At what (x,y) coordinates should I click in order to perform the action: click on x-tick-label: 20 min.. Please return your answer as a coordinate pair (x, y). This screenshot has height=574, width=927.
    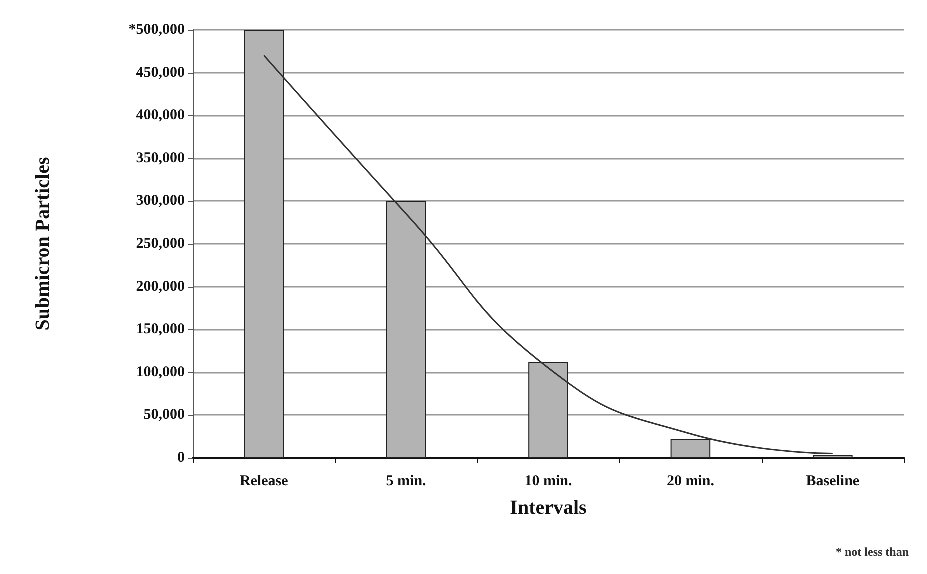
    Looking at the image, I should click on (690, 482).